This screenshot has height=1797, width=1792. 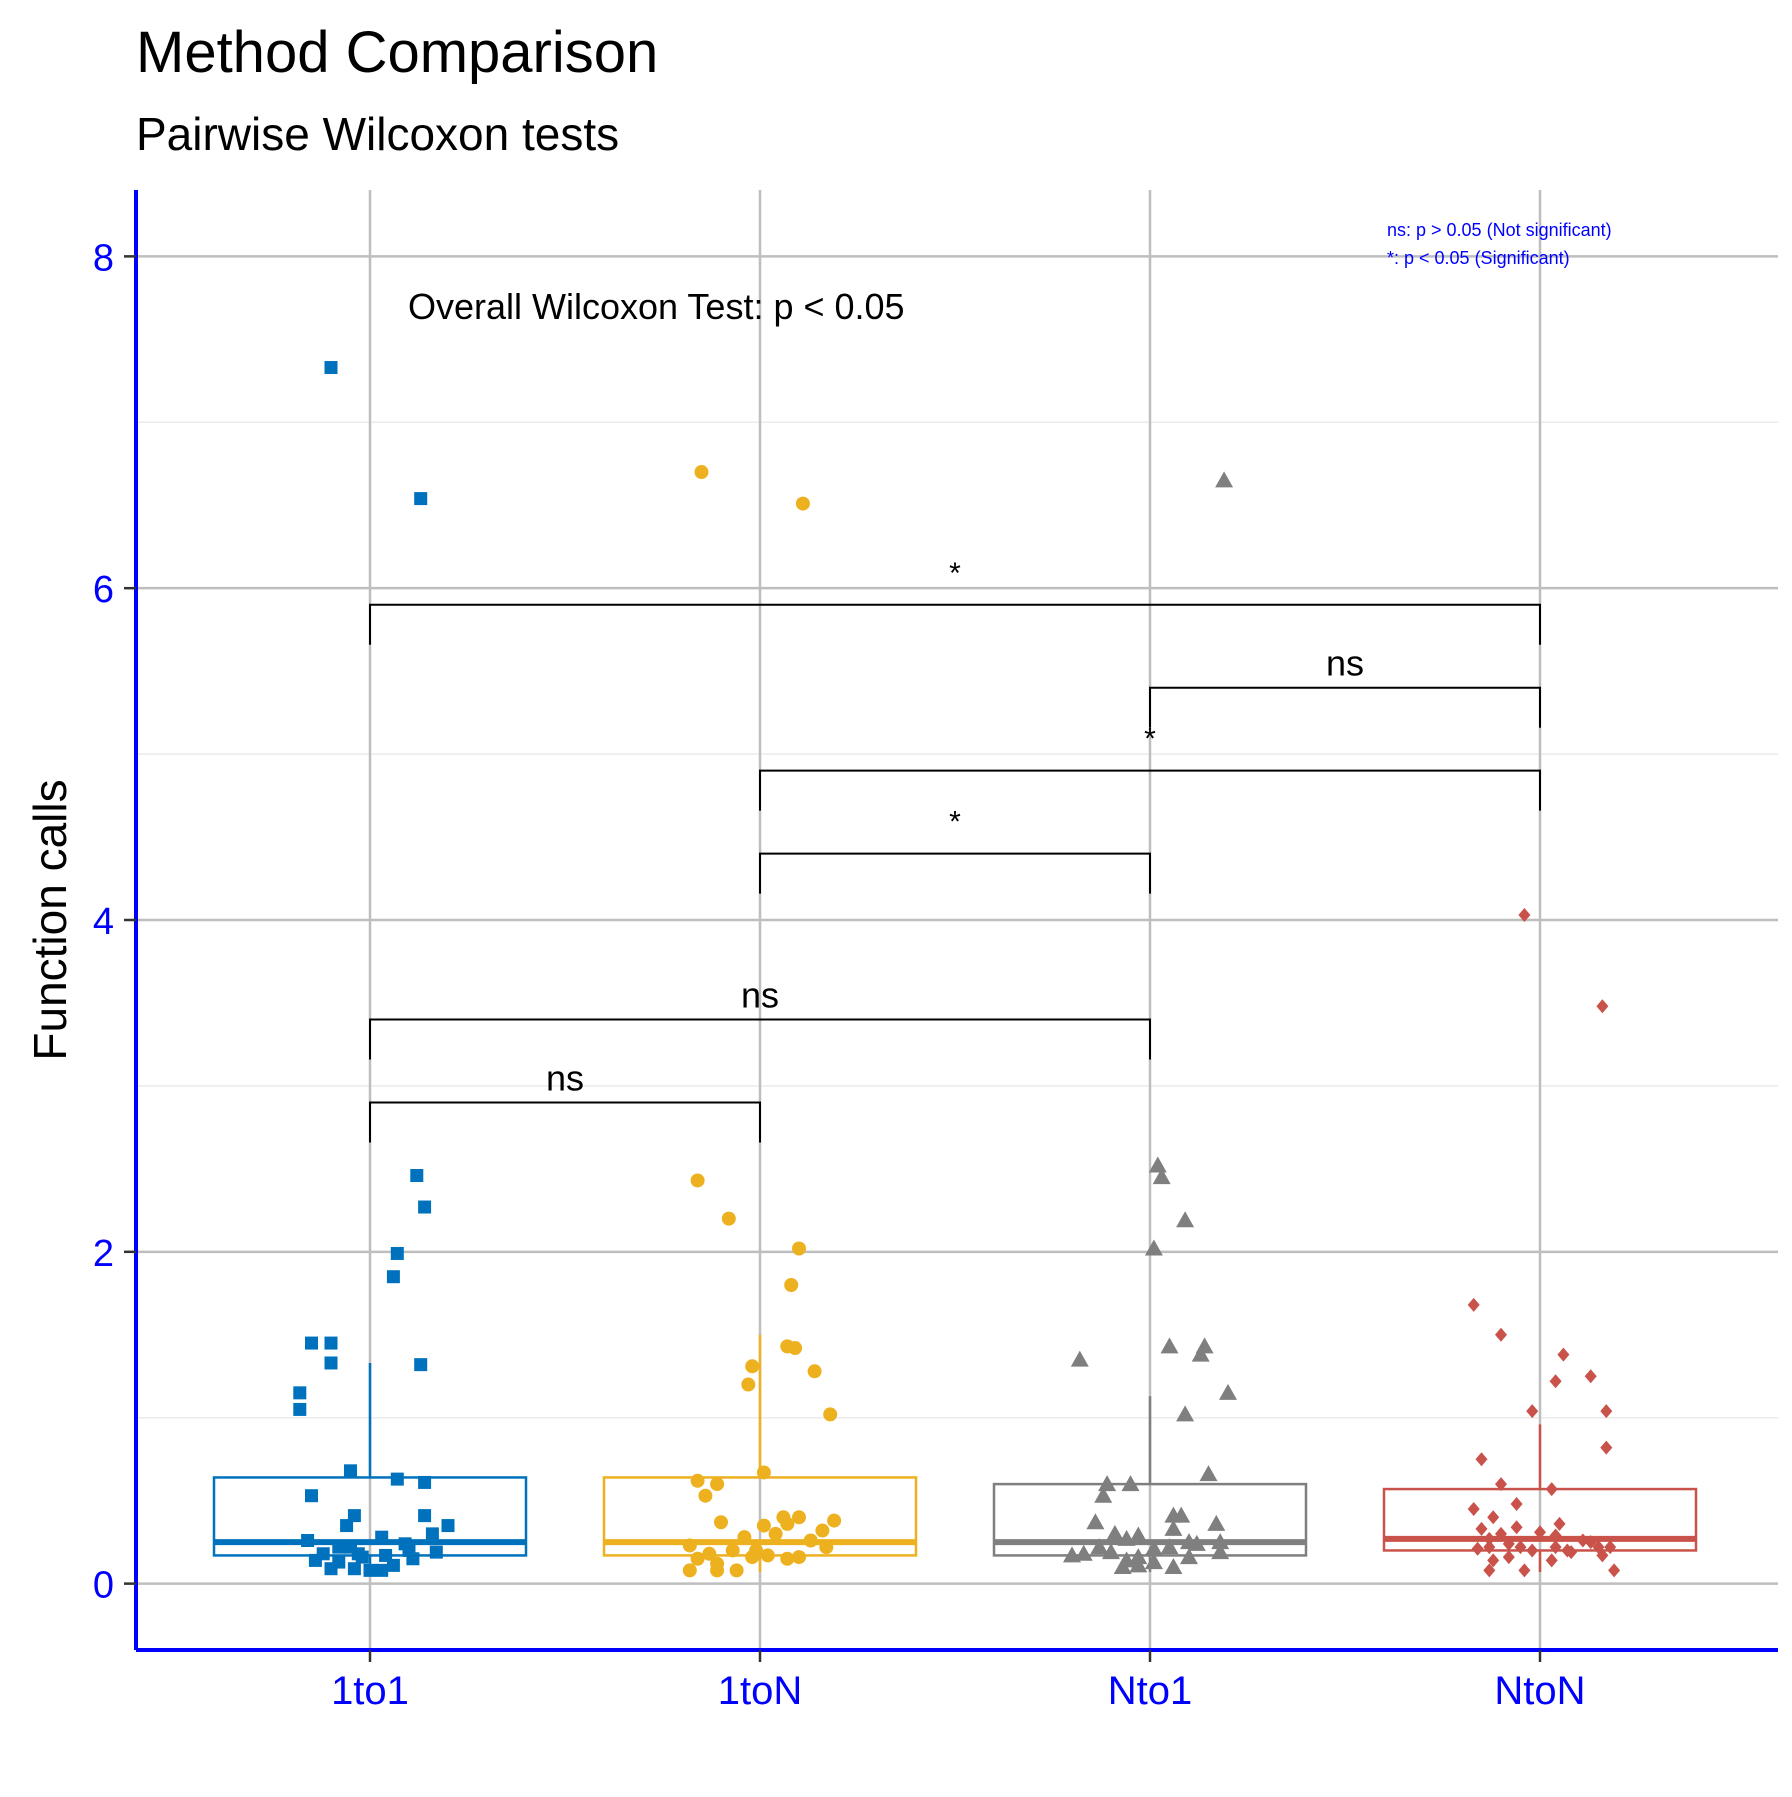 I want to click on y-tick-label: 0, so click(x=103, y=1586).